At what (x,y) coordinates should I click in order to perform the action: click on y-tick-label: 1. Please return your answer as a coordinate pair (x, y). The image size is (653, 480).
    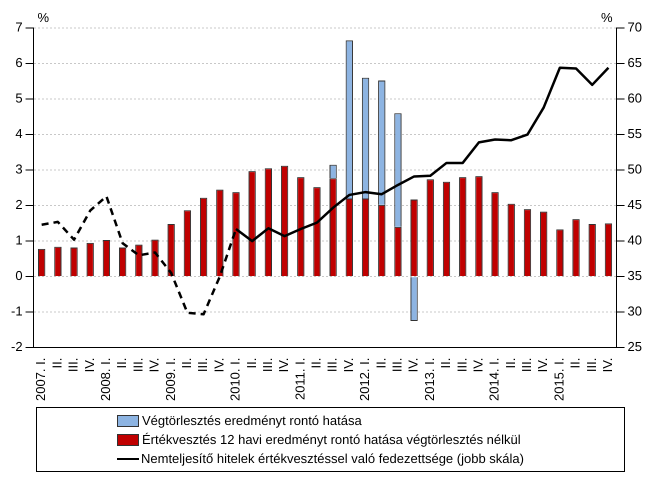
    Looking at the image, I should click on (19, 240).